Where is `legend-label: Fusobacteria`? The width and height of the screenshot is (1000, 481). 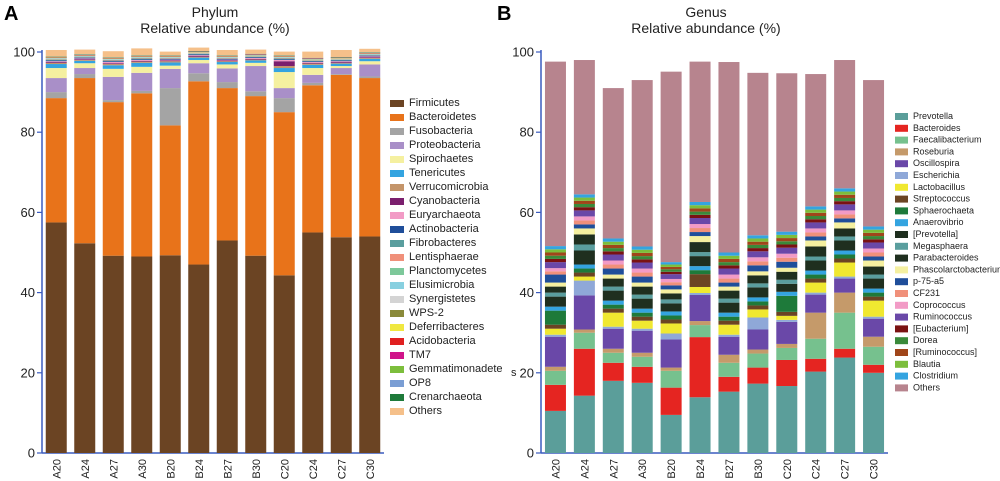
legend-label: Fusobacteria is located at coordinates (441, 131).